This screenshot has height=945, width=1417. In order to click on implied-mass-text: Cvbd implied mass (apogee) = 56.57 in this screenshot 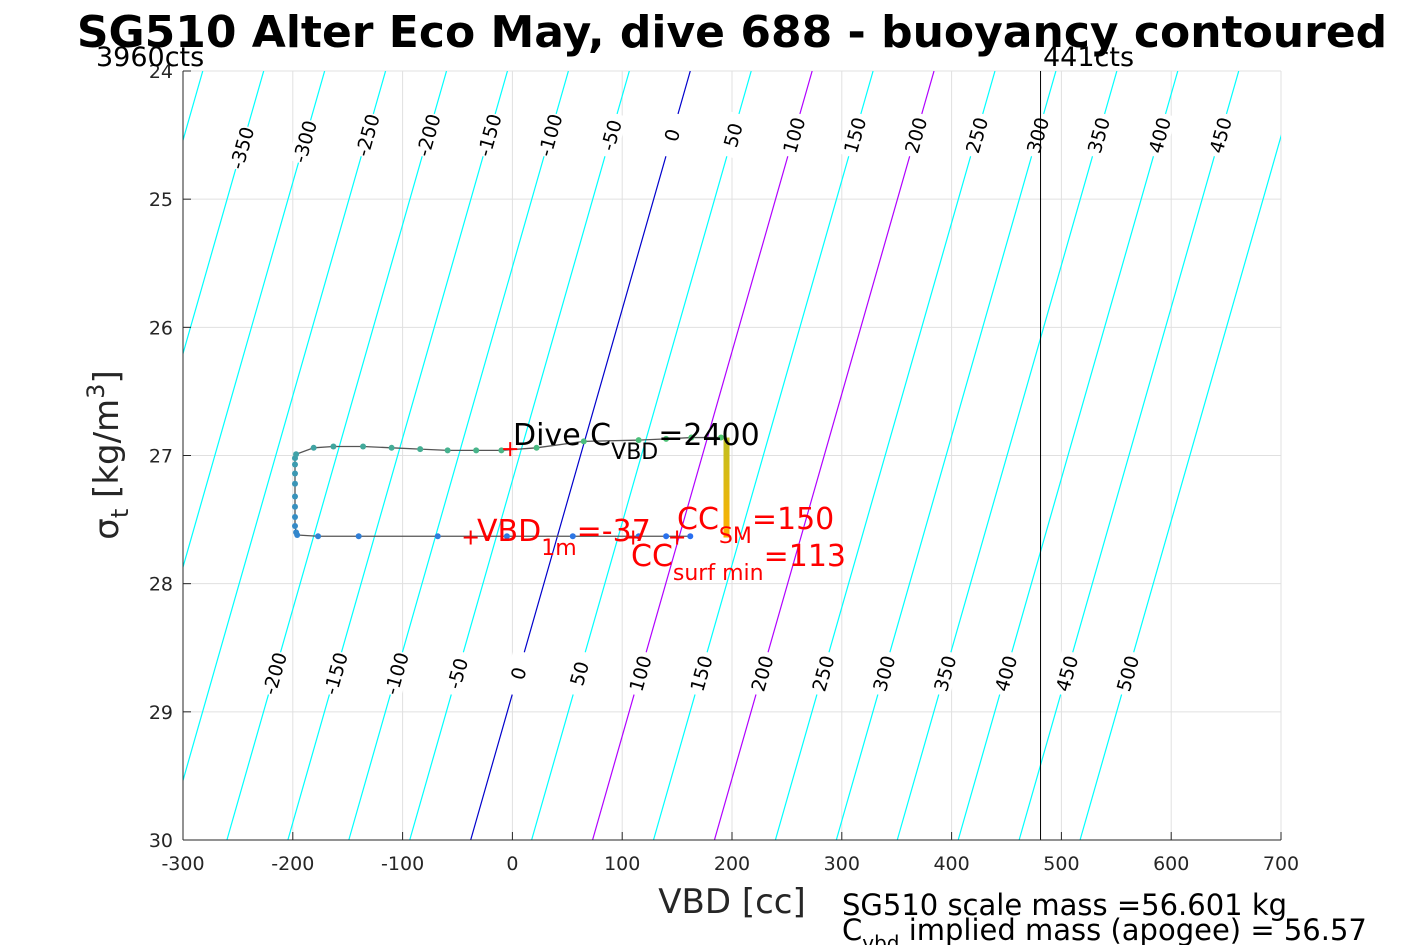, I will do `click(1104, 929)`.